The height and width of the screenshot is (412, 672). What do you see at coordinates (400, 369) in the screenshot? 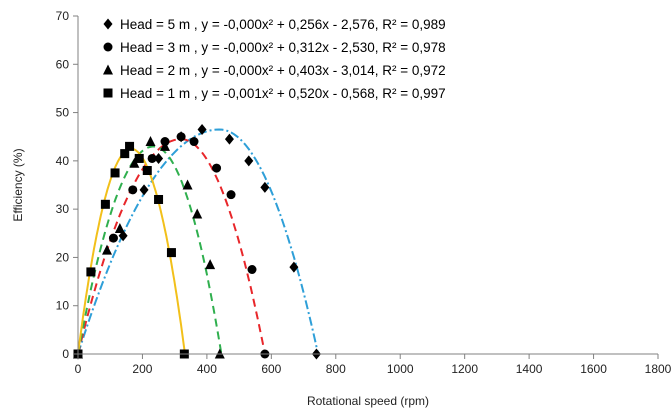
I see `x-tick-label: 1000` at bounding box center [400, 369].